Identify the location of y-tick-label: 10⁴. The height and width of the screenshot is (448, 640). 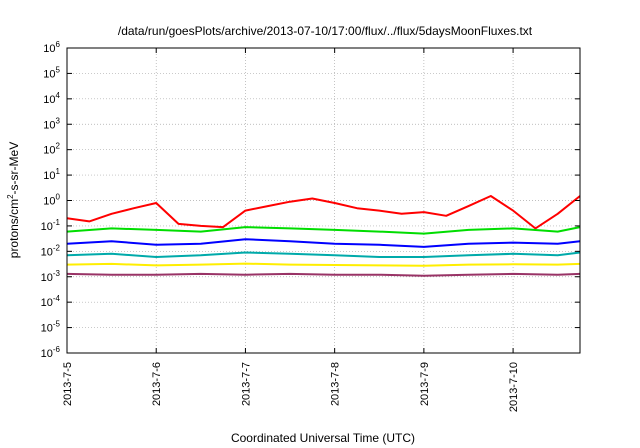
(51, 98).